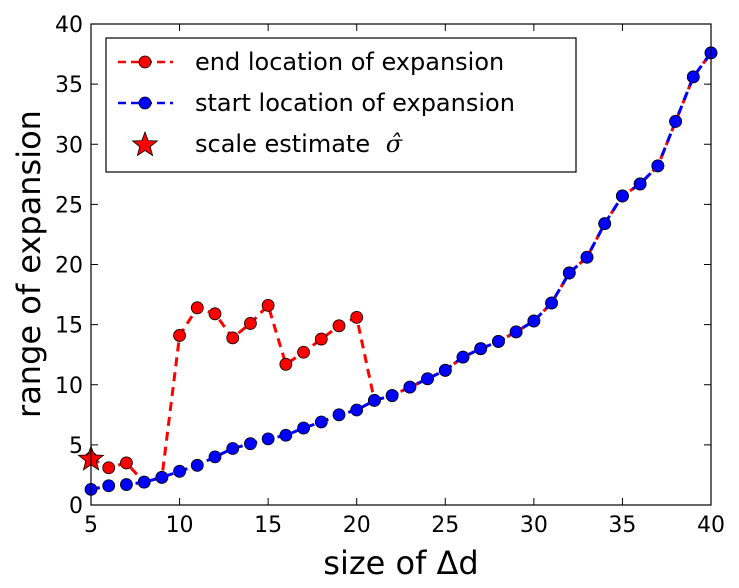 The image size is (739, 588). Describe the element at coordinates (145, 143) in the screenshot. I see `legend-star-icon` at that location.